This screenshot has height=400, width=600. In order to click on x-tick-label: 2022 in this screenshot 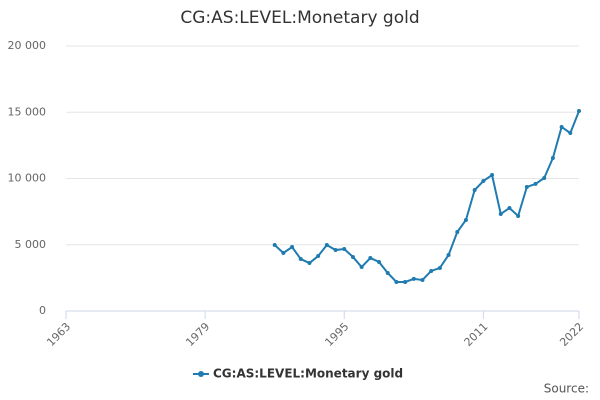, I will do `click(571, 334)`.